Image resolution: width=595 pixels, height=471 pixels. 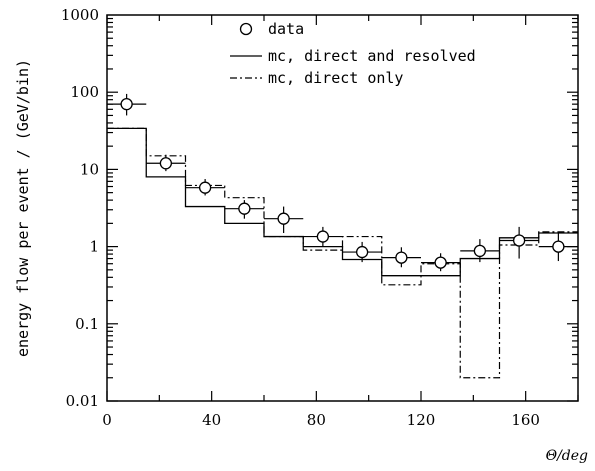 I want to click on y-tick-label: 1, so click(x=94, y=247).